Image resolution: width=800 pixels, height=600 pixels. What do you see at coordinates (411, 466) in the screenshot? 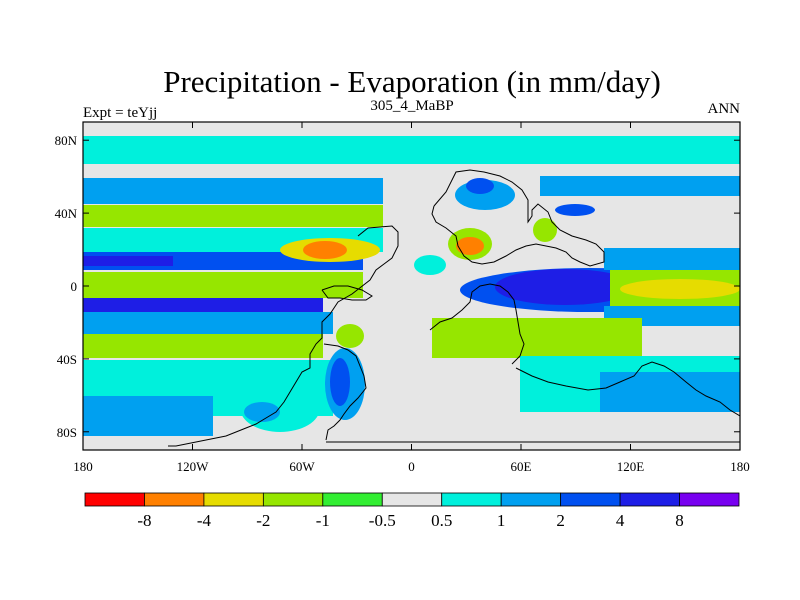
I see `x-tick-label: 0` at bounding box center [411, 466].